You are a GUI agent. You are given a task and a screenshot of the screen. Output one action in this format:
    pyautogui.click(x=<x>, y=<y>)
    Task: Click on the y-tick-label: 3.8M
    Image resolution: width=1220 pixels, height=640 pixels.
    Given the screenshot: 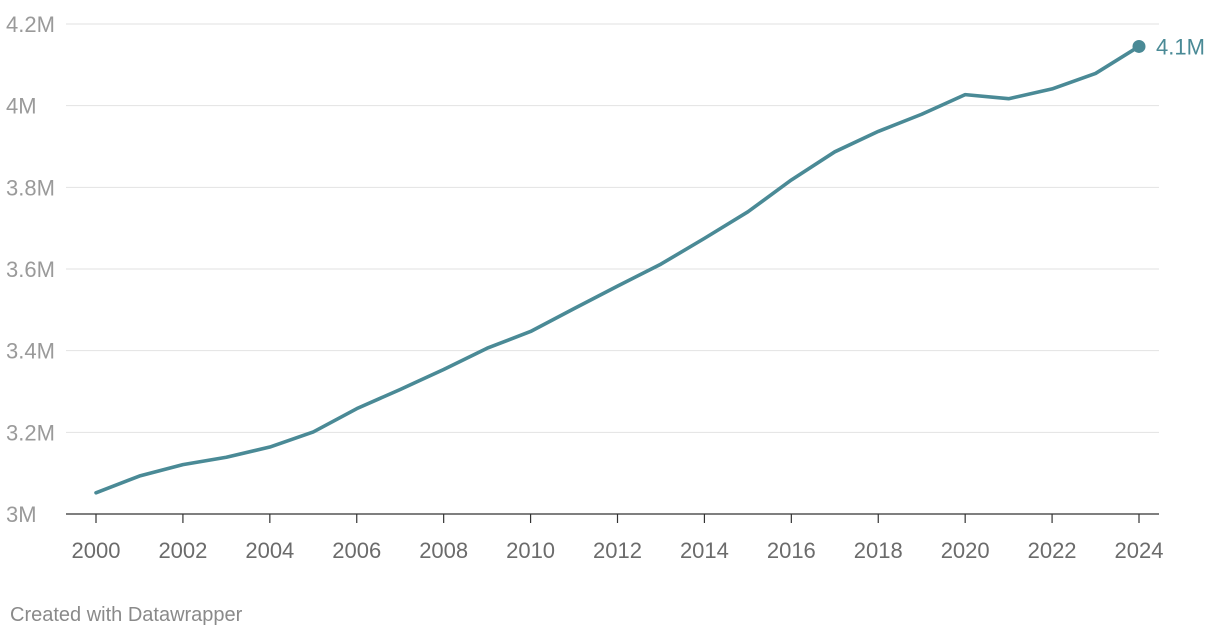 What is the action you would take?
    pyautogui.click(x=30, y=187)
    